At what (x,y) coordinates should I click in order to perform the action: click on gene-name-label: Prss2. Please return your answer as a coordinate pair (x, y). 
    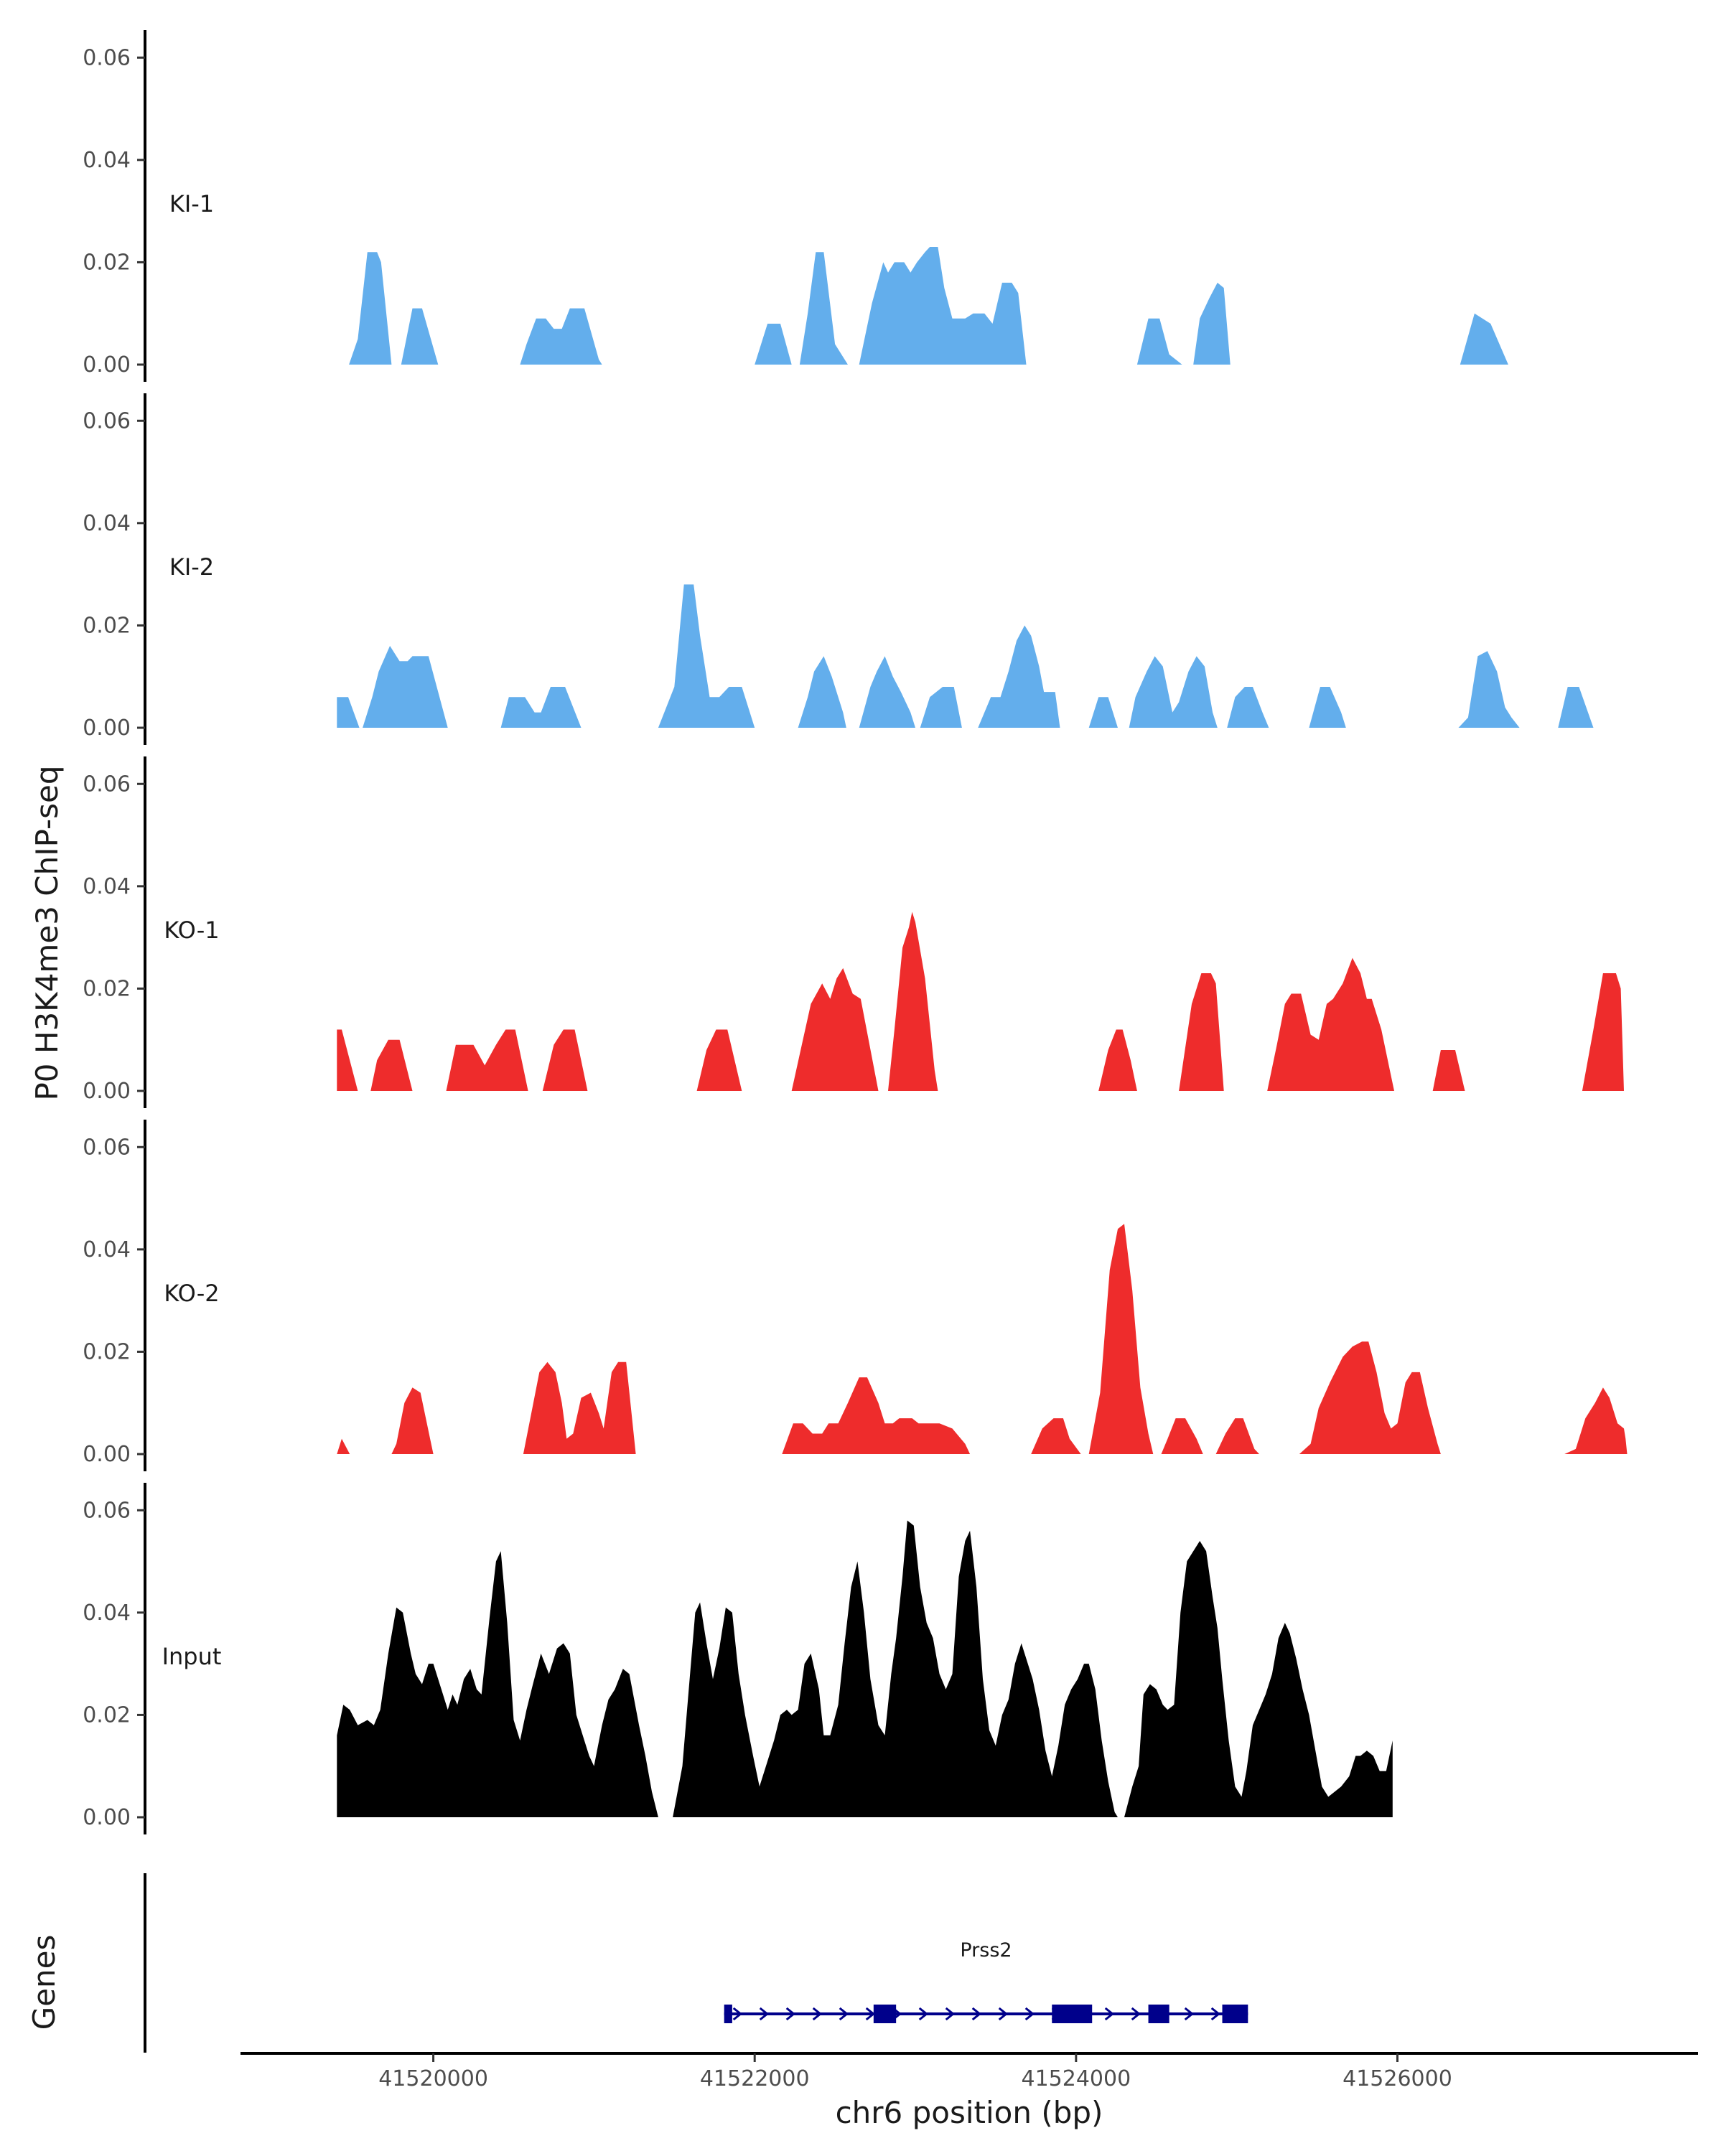
    Looking at the image, I should click on (986, 1950).